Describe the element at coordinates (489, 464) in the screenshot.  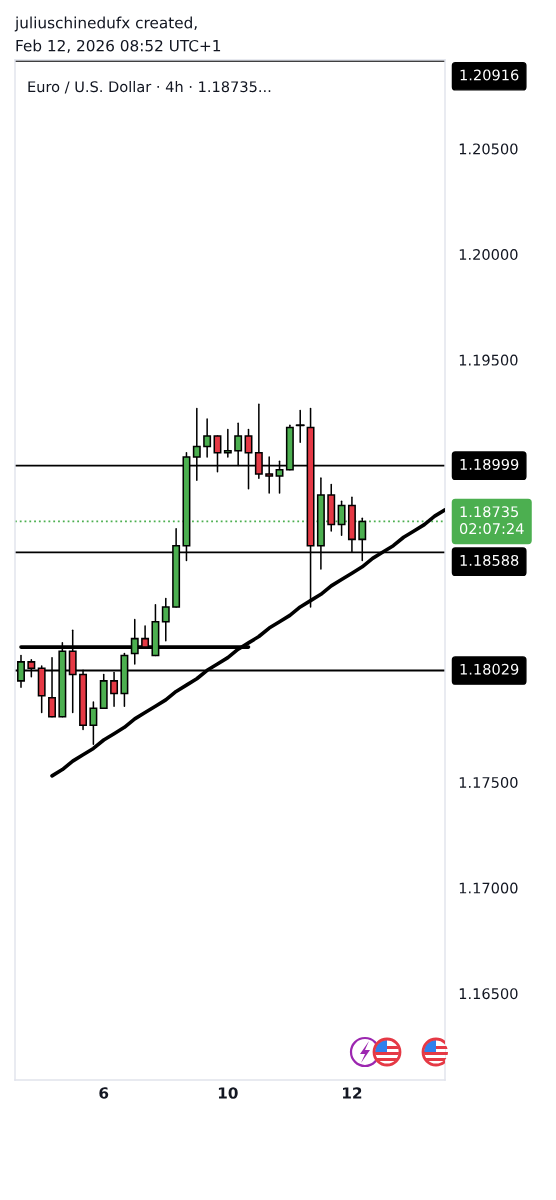
I see `ref-line-label: 1.18999` at that location.